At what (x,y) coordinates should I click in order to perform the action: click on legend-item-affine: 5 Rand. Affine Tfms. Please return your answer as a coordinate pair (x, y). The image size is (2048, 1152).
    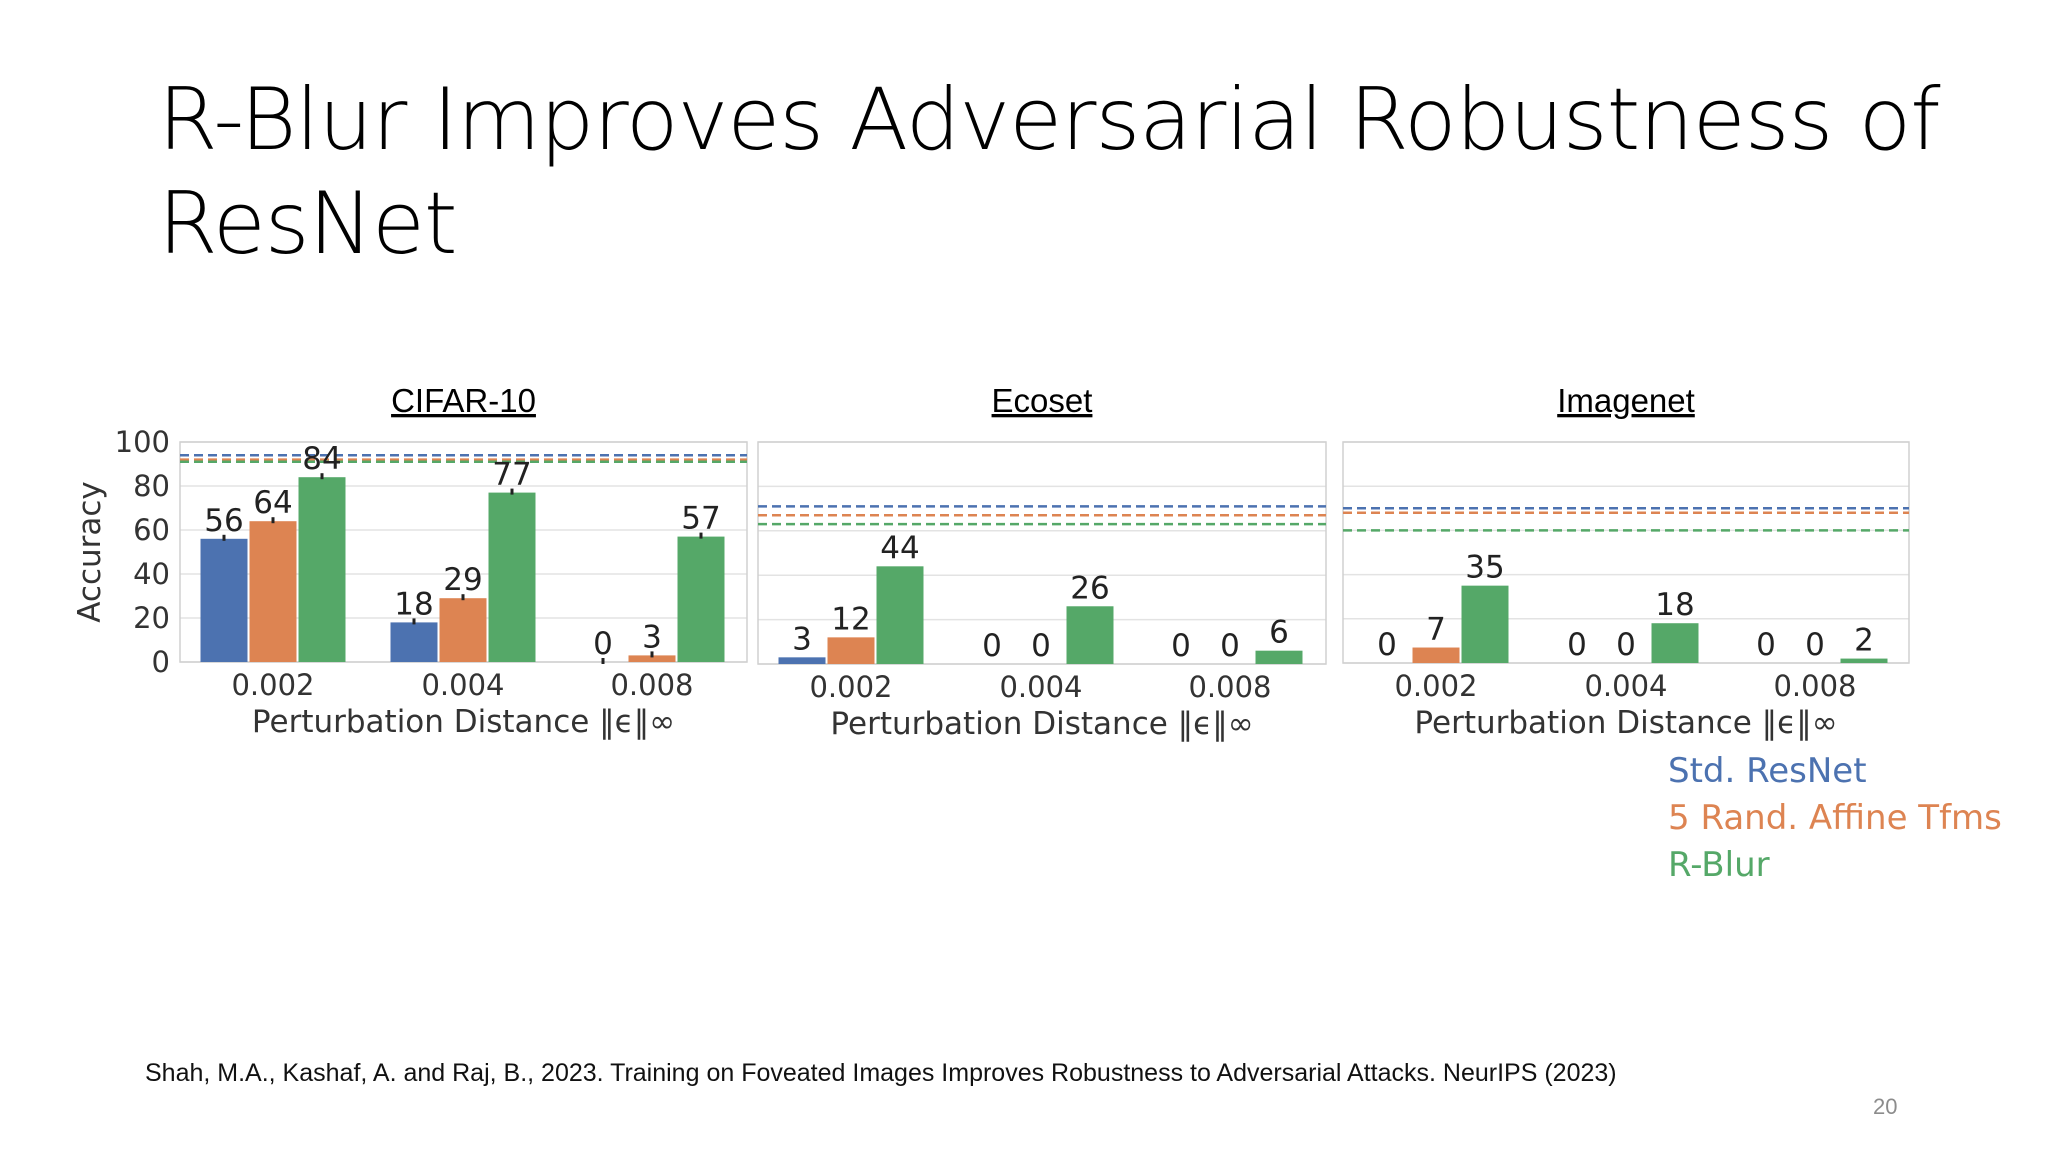
    Looking at the image, I should click on (1835, 818).